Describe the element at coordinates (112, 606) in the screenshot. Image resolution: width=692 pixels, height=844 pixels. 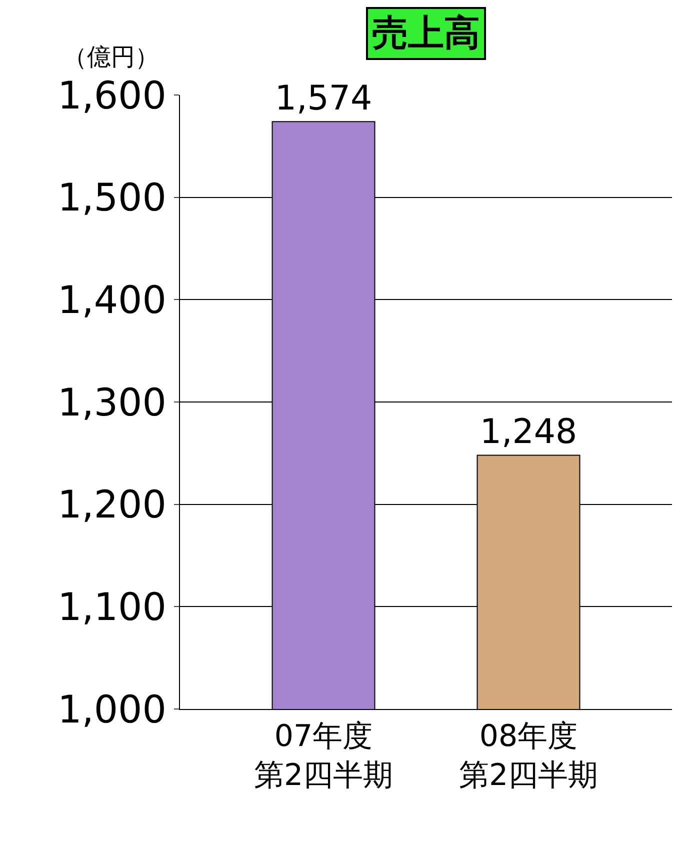
I see `y-tick-label: 1,100` at that location.